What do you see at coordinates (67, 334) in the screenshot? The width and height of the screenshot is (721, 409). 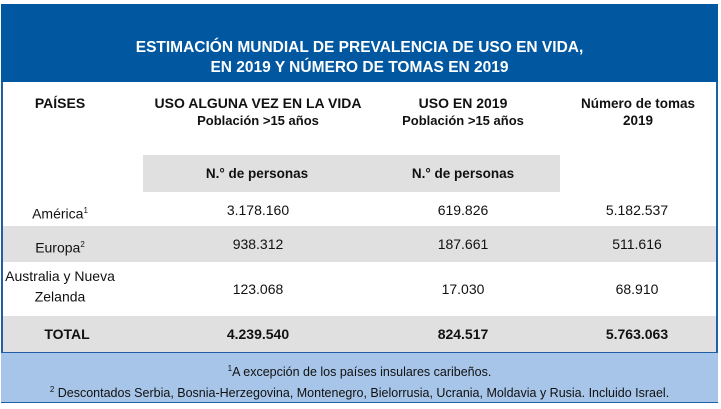 I see `total-label: TOTAL` at bounding box center [67, 334].